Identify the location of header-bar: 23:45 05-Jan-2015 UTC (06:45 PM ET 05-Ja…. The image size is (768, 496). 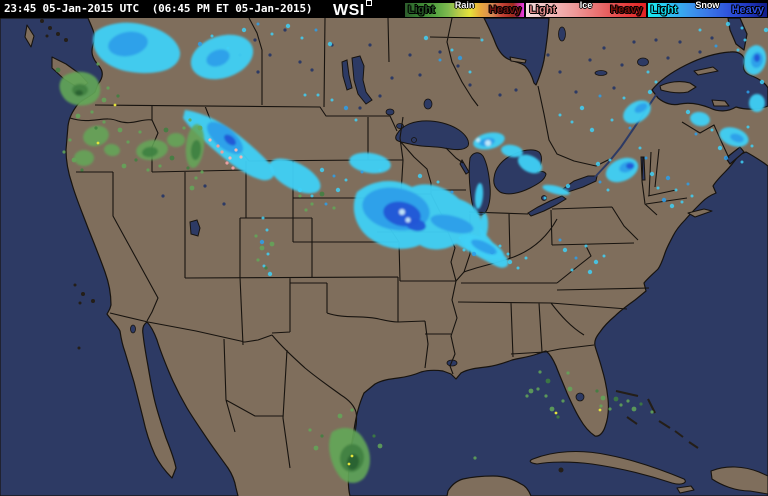
(384, 10).